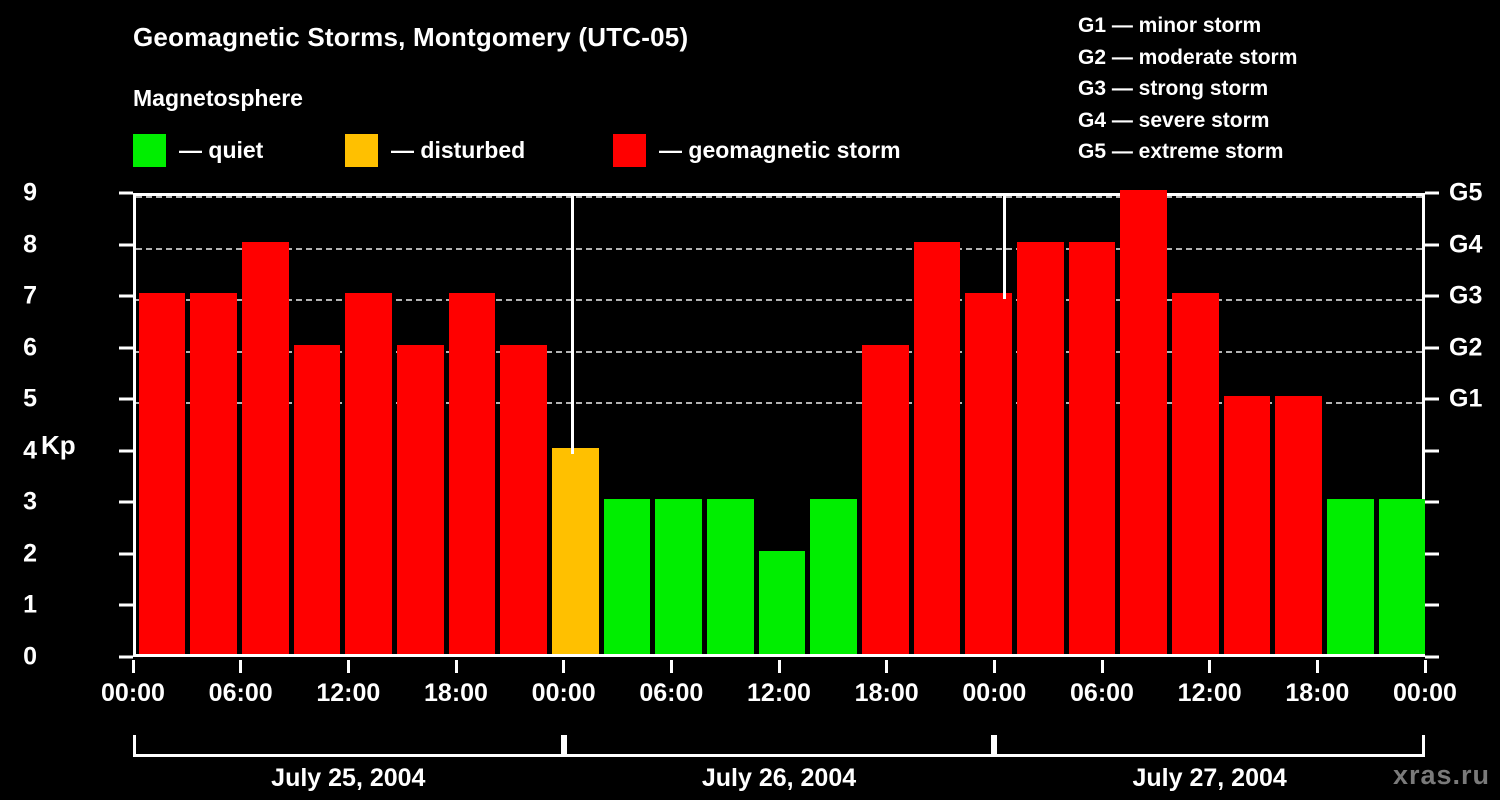  What do you see at coordinates (1466, 398) in the screenshot?
I see `g-tick-label-G1: G1` at bounding box center [1466, 398].